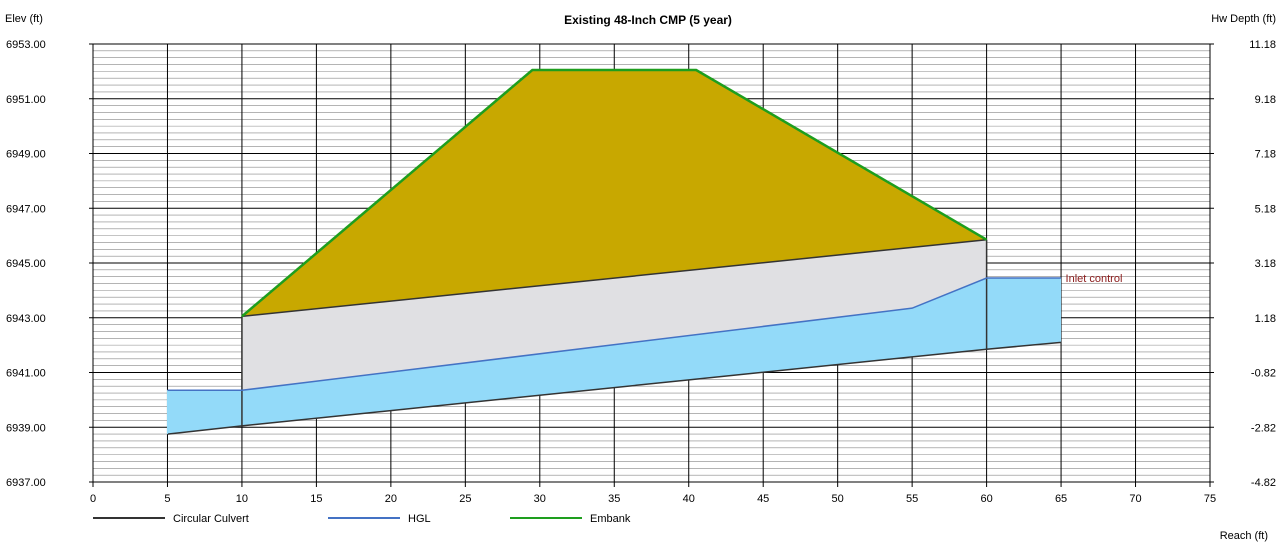  Describe the element at coordinates (1135, 499) in the screenshot. I see `x-tick-label: 70` at that location.